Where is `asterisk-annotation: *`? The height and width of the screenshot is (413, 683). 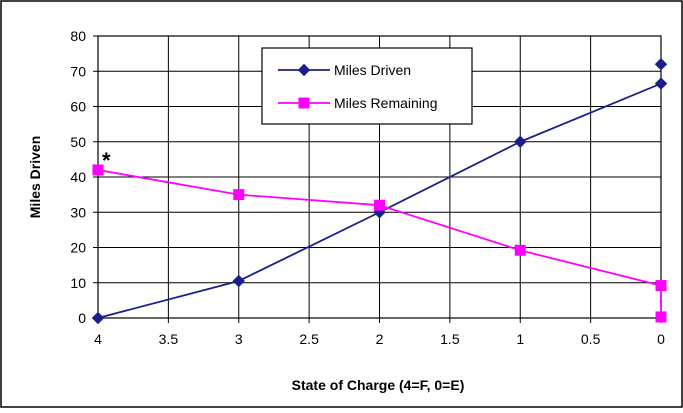 asterisk-annotation: * is located at coordinates (106, 160).